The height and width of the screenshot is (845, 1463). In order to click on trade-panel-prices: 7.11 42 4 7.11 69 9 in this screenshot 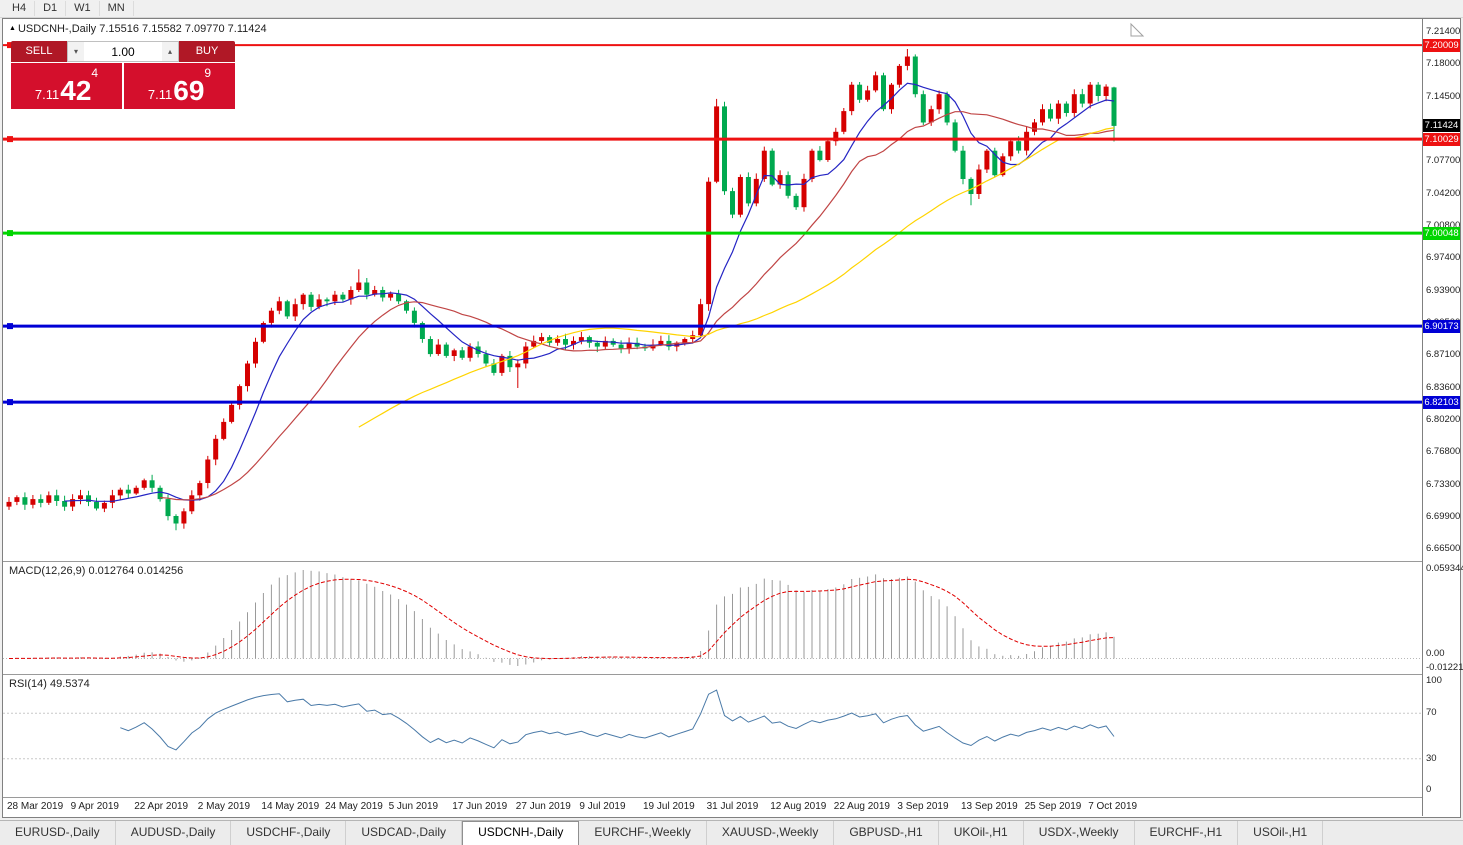, I will do `click(123, 86)`.